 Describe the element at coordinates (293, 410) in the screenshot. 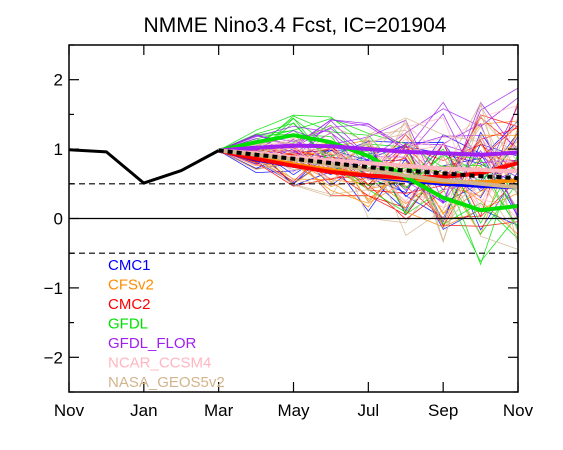

I see `x-tick-label: May` at that location.